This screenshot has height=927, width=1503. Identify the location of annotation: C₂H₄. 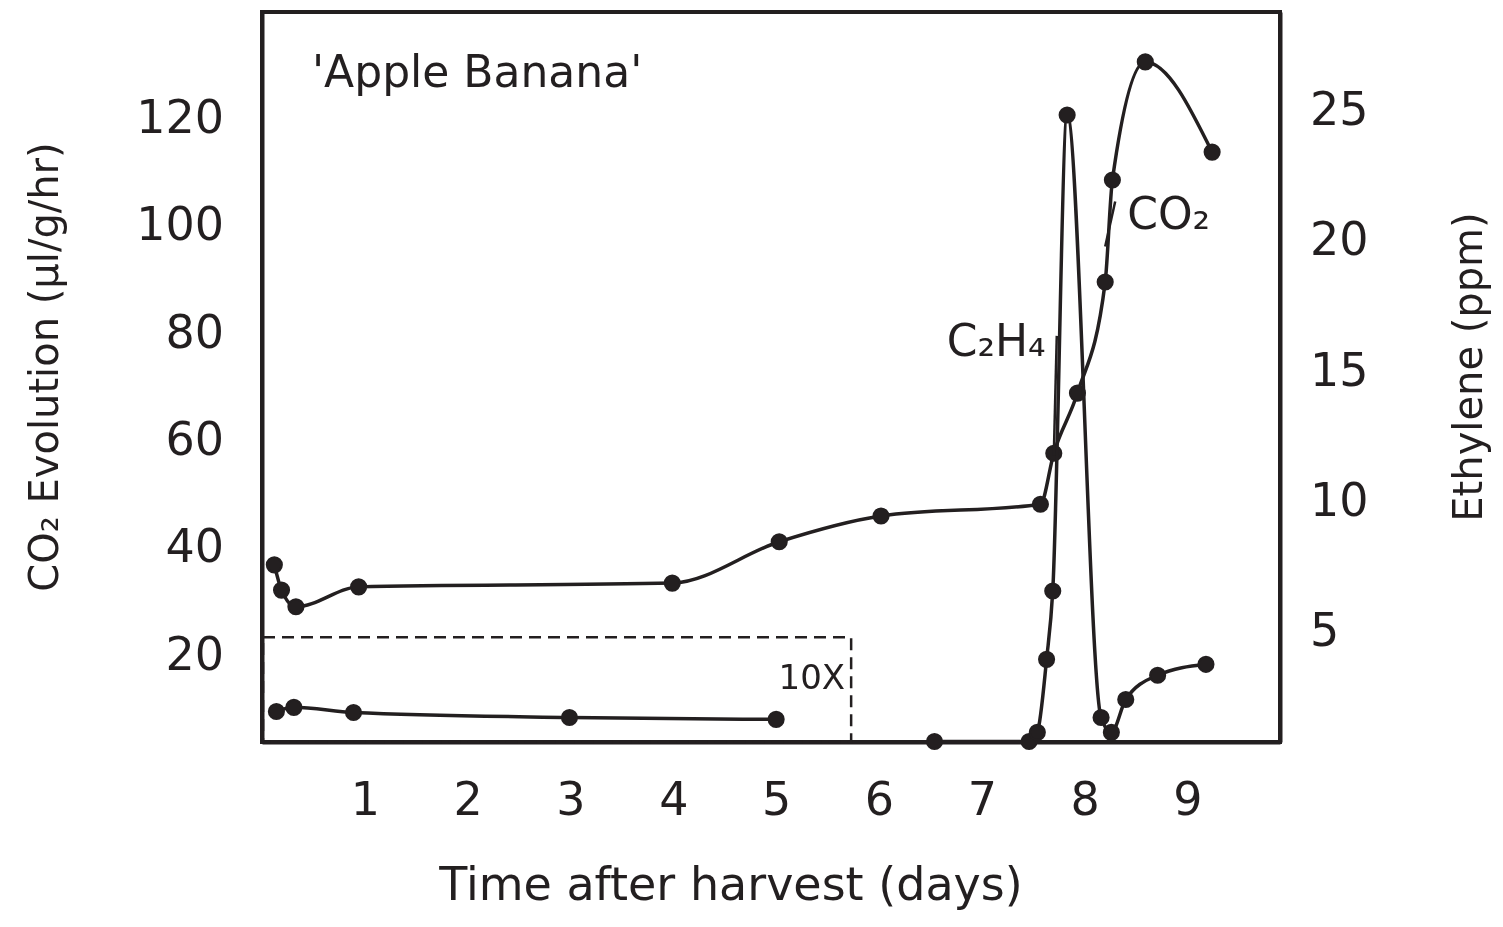
(996, 340).